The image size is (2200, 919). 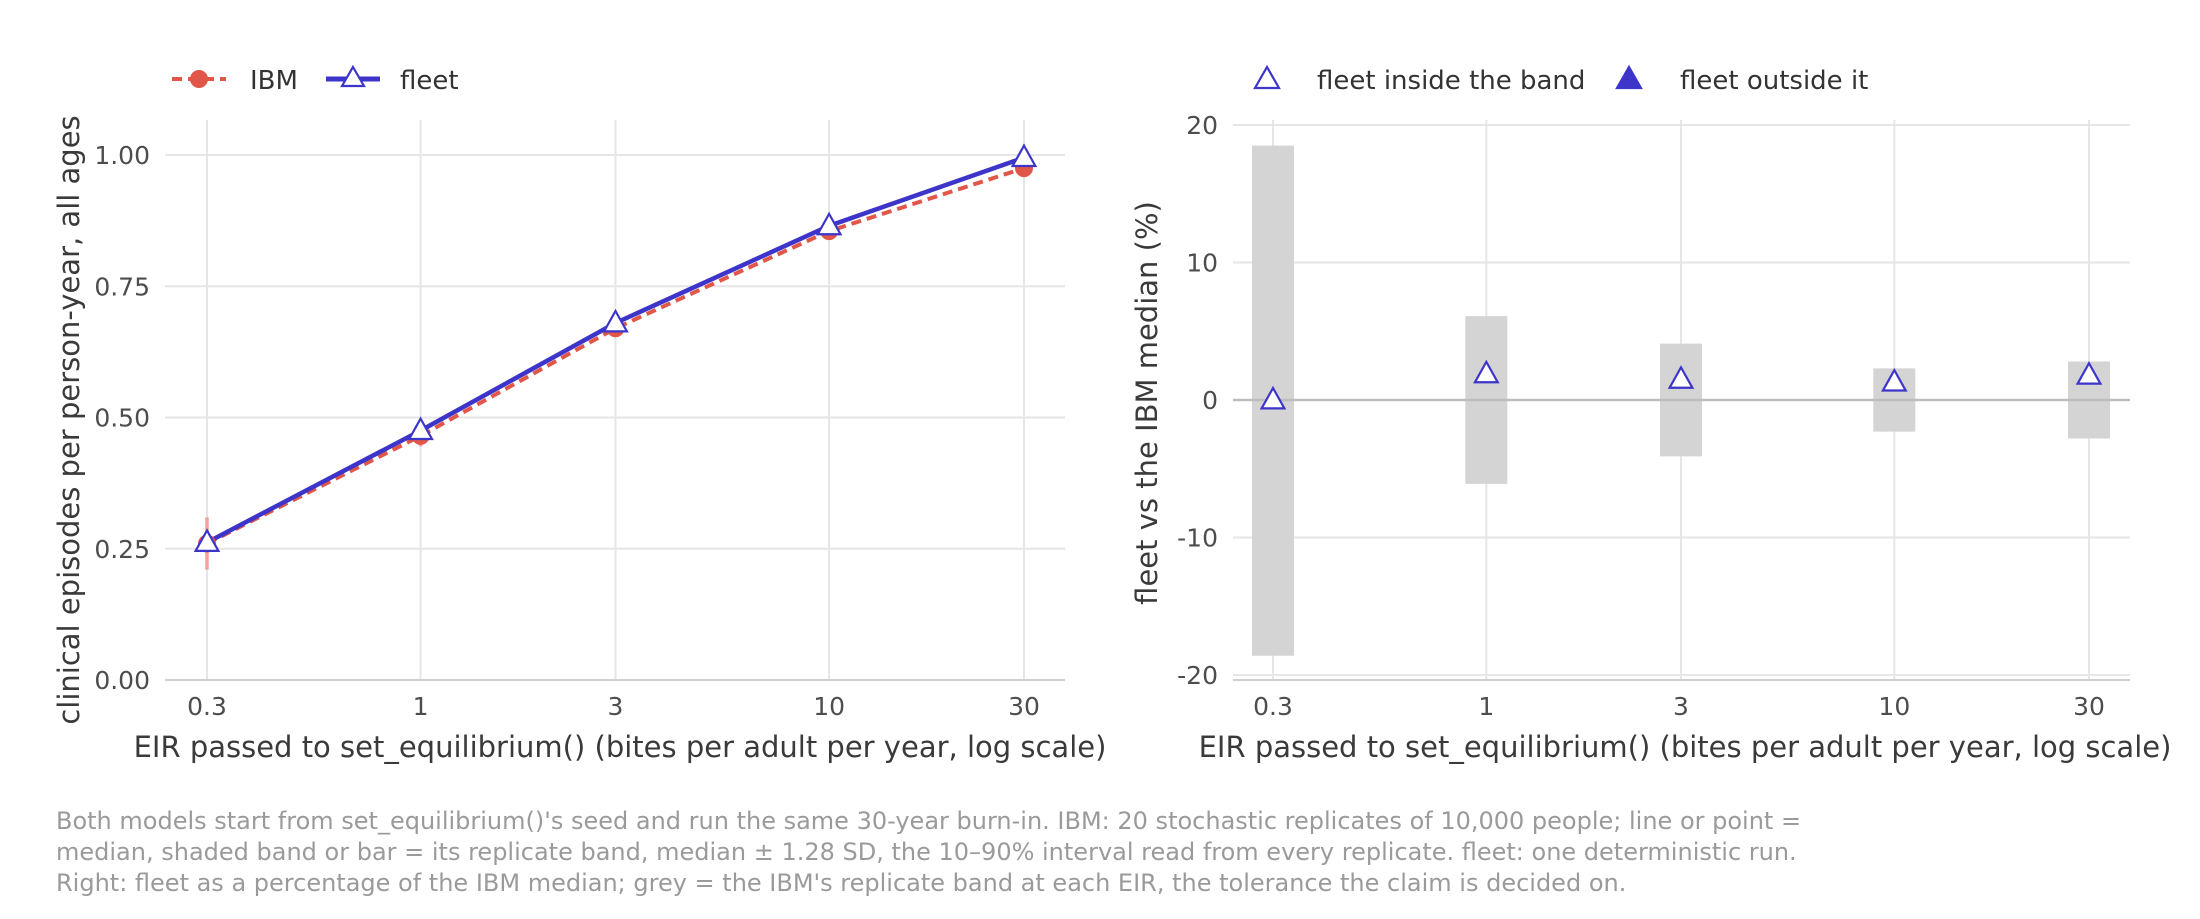 I want to click on legend-ibm-key, so click(x=199, y=79).